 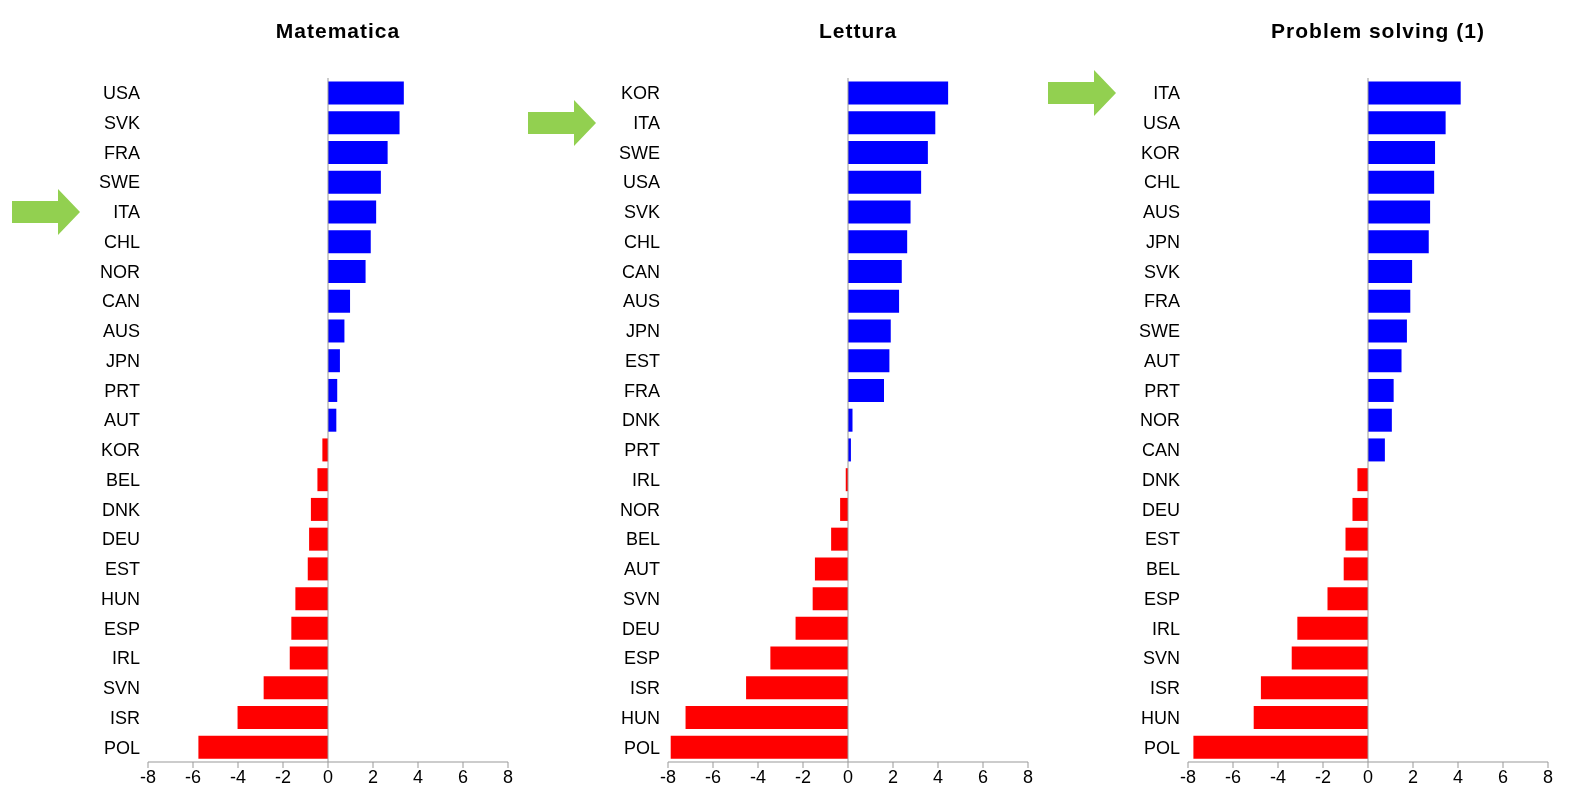 I want to click on y-tick-label: PRT, so click(x=642, y=450).